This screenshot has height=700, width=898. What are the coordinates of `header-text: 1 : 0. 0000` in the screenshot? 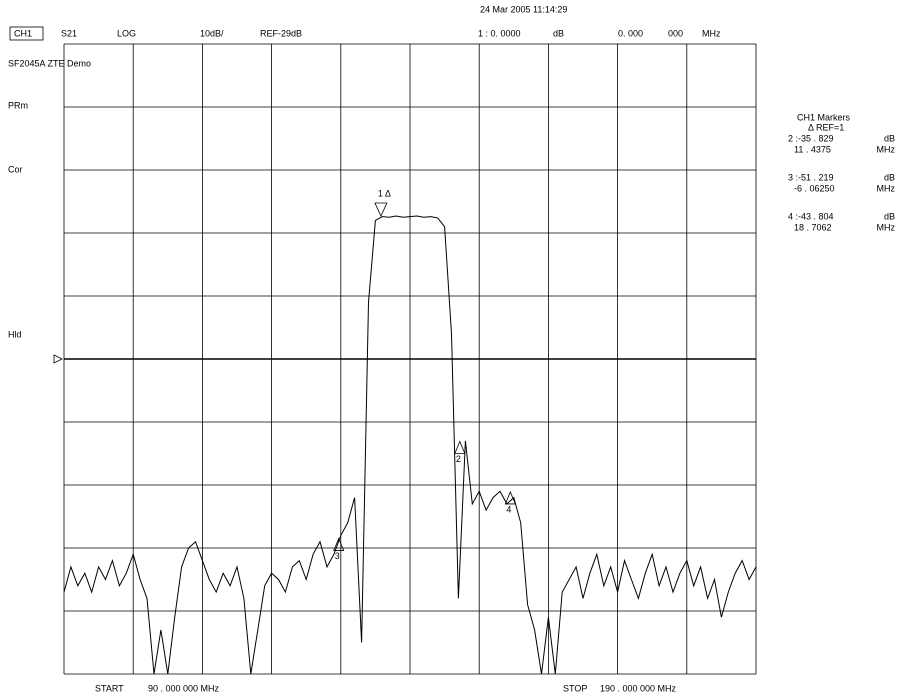 It's located at (499, 33).